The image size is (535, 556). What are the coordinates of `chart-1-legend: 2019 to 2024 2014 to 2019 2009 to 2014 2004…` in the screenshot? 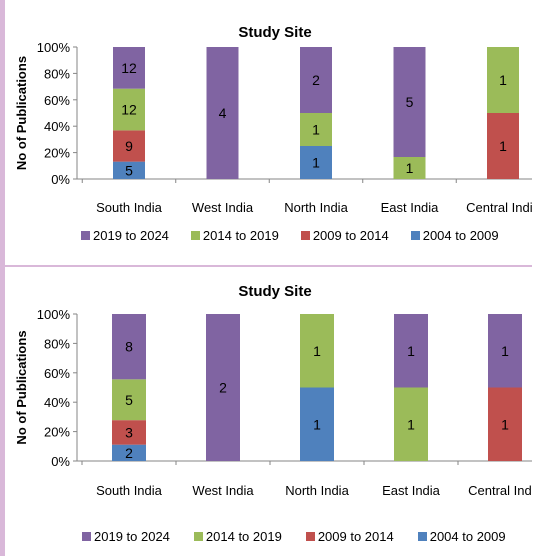 It's located at (290, 235).